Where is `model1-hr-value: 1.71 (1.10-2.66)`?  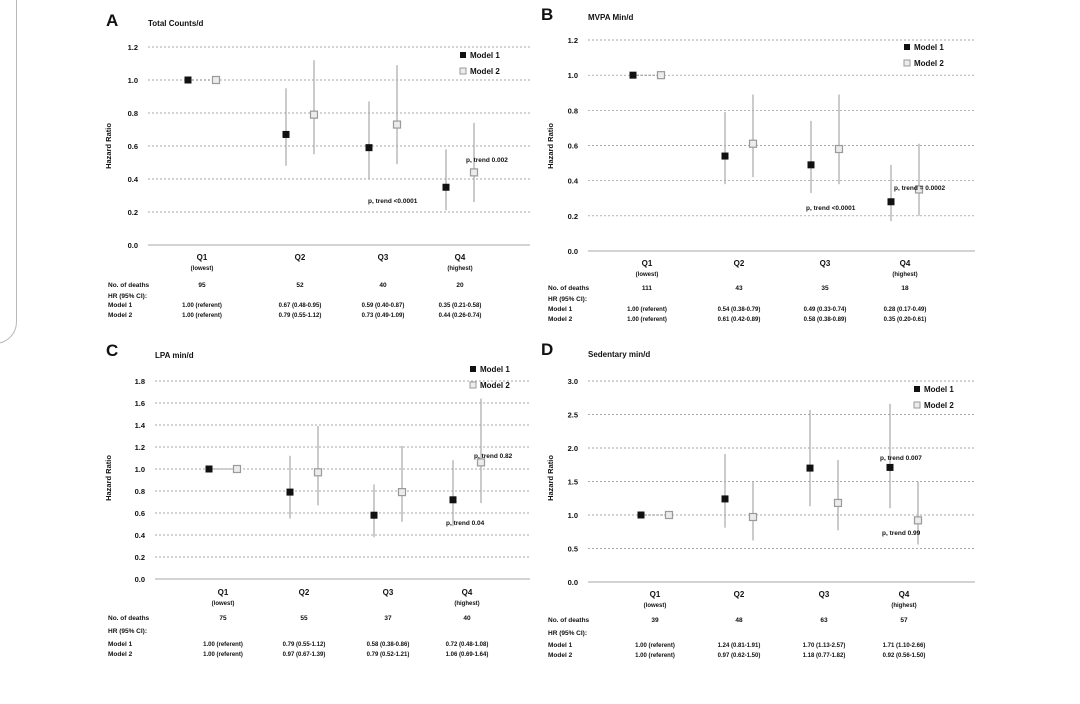 model1-hr-value: 1.71 (1.10-2.66) is located at coordinates (904, 646).